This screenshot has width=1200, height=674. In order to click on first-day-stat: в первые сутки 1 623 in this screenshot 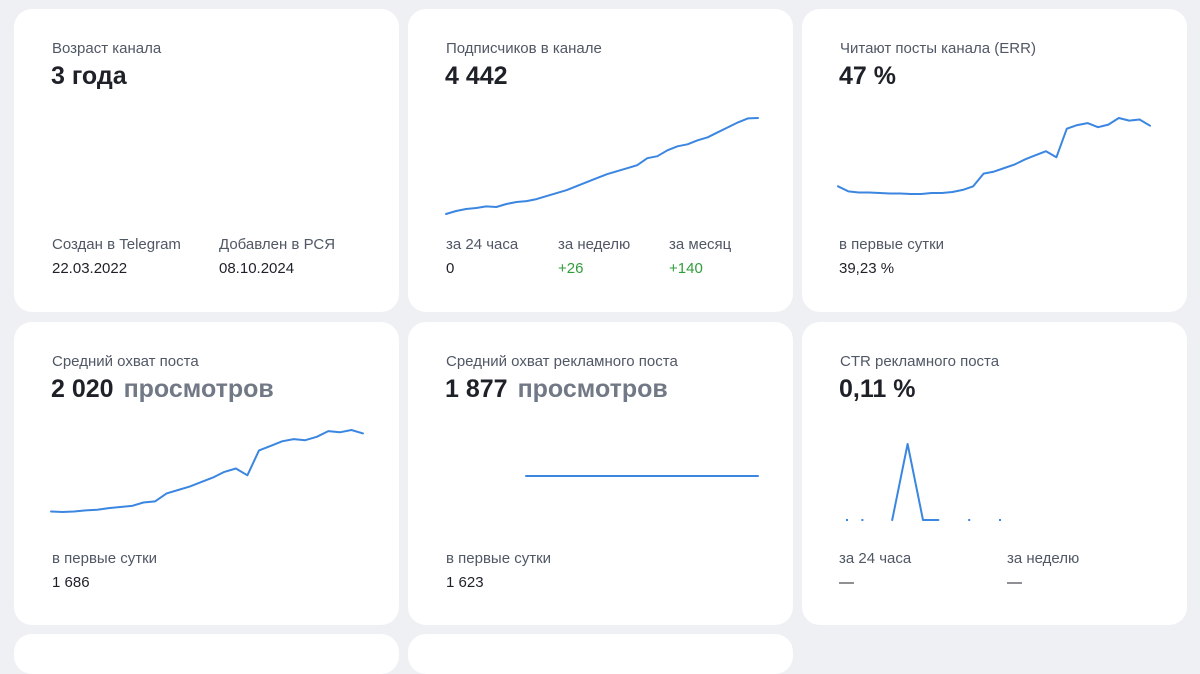, I will do `click(498, 570)`.